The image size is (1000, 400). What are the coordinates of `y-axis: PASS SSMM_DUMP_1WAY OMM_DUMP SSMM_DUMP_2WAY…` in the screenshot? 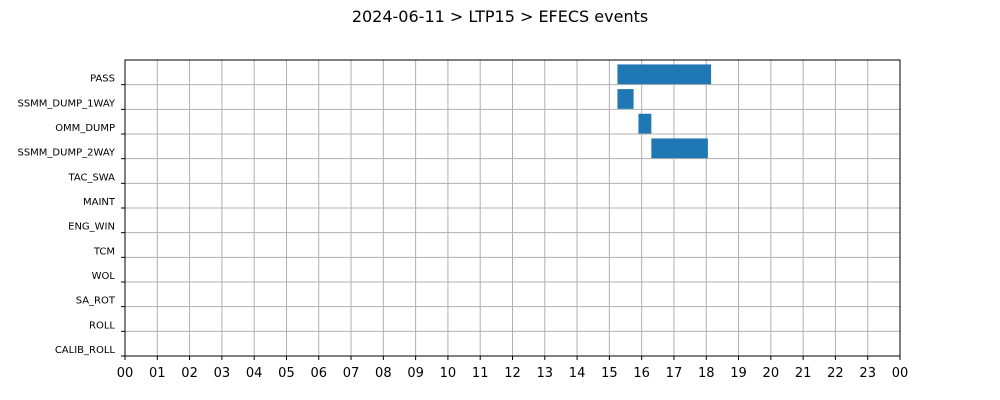 It's located at (71, 215).